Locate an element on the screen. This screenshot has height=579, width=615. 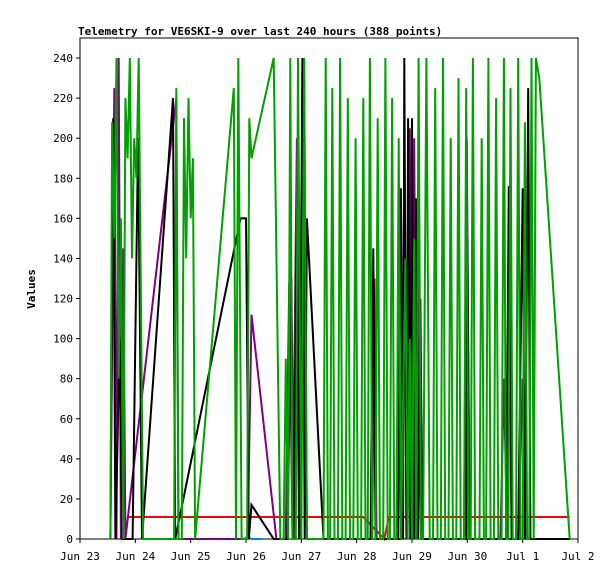
y-tick-label: 160 is located at coordinates (63, 218).